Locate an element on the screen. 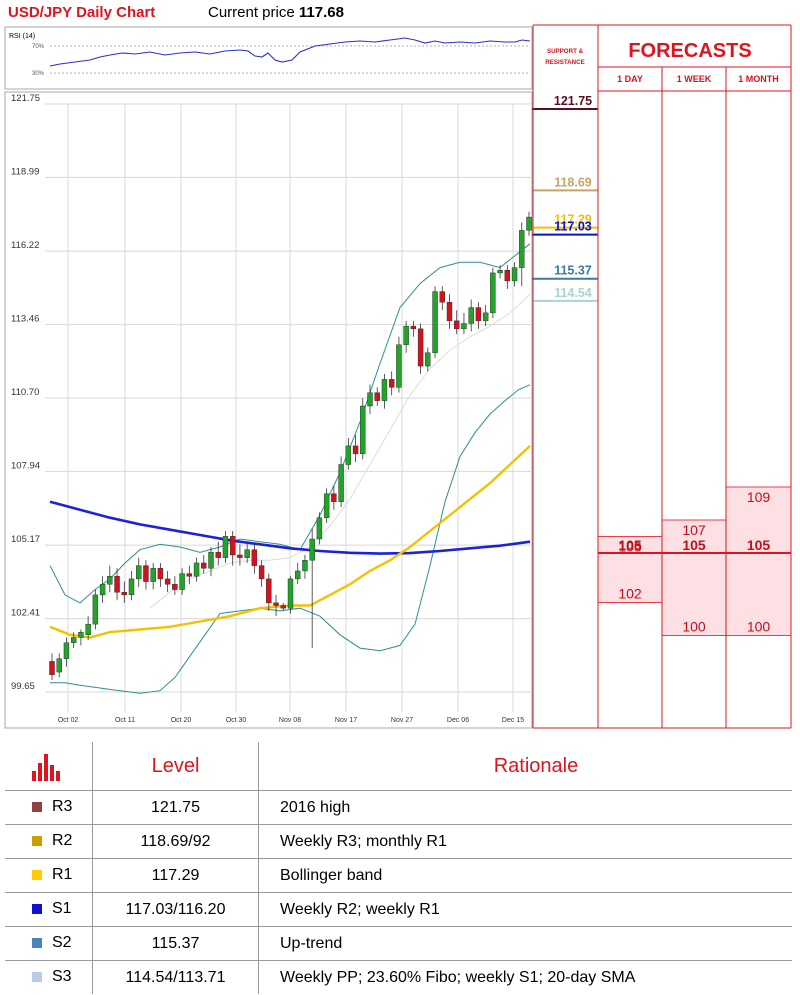  sr-level-label: 117.29 is located at coordinates (573, 220).